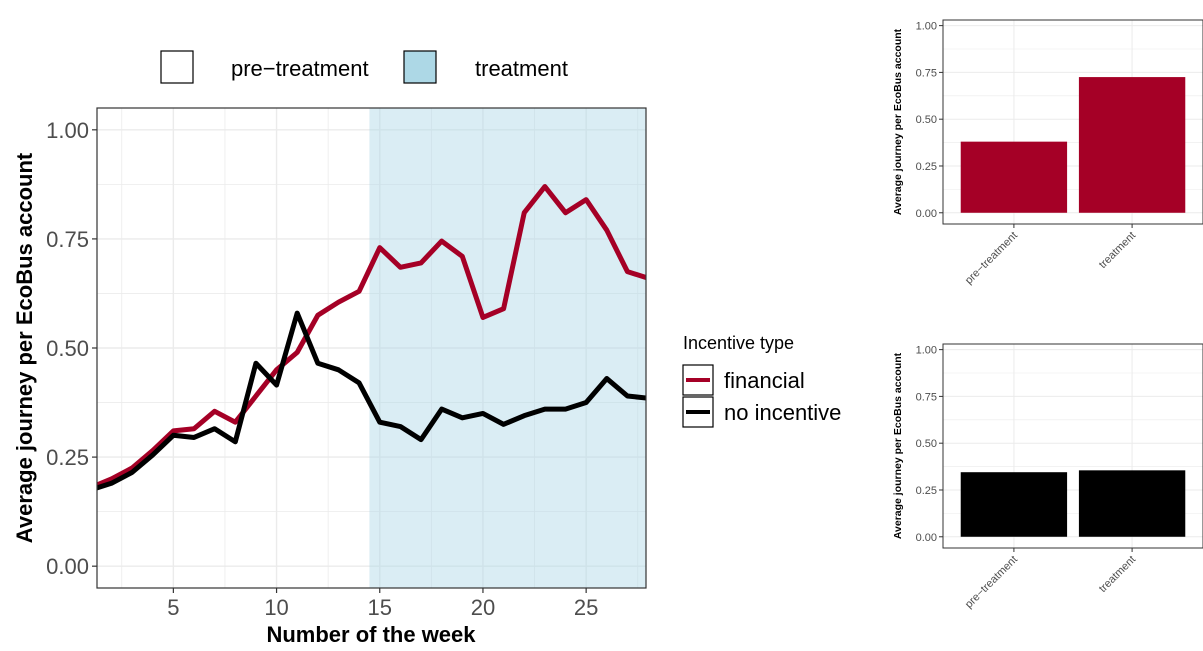  What do you see at coordinates (926, 397) in the screenshot?
I see `no-incentive-bars-y-tick-label: 0.75` at bounding box center [926, 397].